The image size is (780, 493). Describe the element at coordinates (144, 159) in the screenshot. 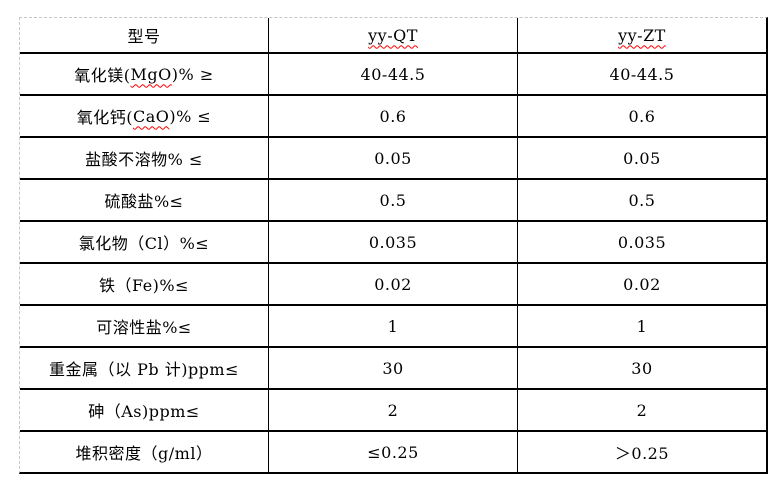

I see `row-label-cell: 盐酸不溶物% ≤` at that location.